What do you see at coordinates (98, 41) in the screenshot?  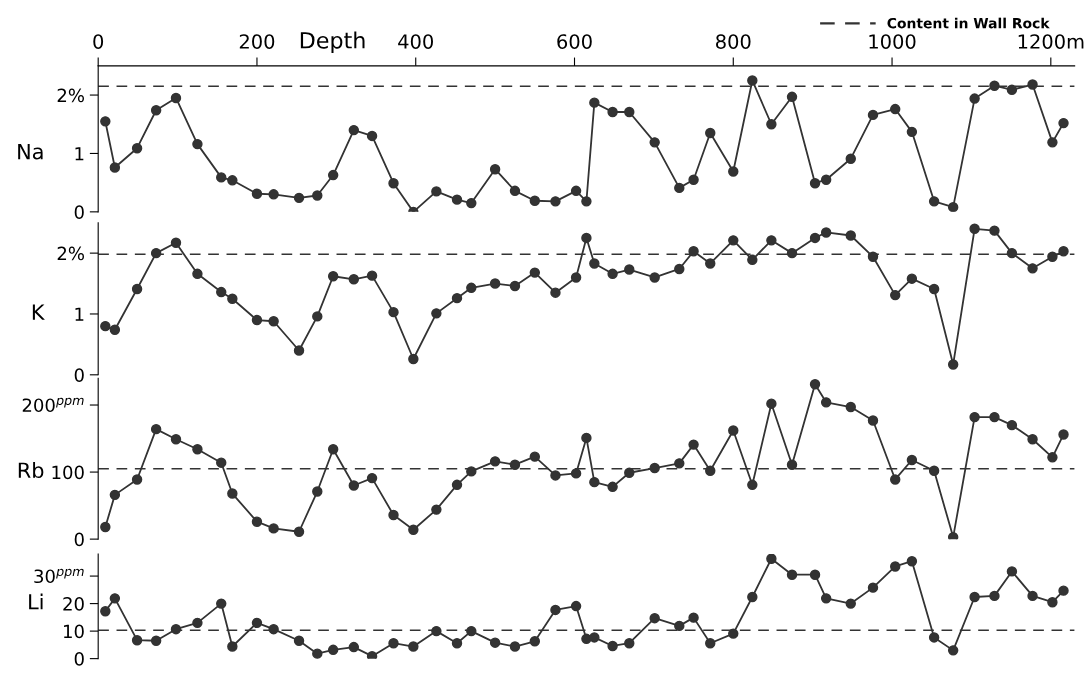 I see `x-tick-label: 0` at bounding box center [98, 41].